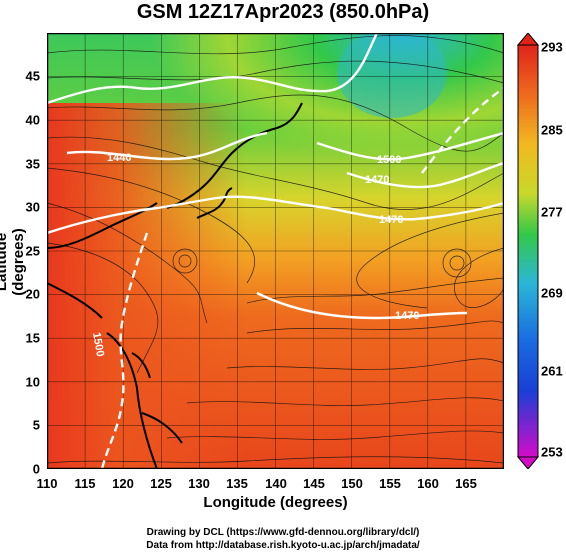 The height and width of the screenshot is (554, 566). Describe the element at coordinates (275, 502) in the screenshot. I see `x-axis-label: Longitude (degrees)` at that location.